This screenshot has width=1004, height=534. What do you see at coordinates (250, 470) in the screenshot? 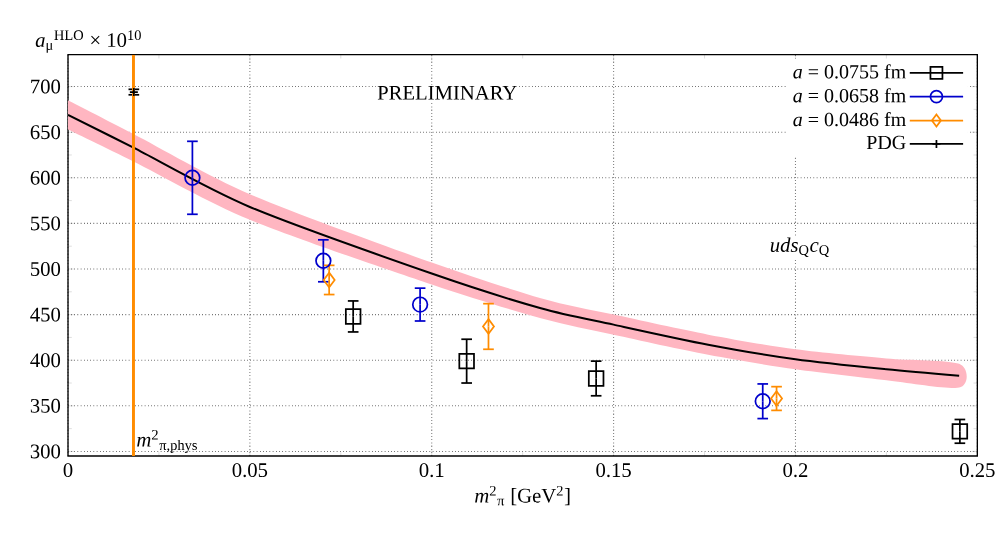
I see `x-tick-label: 0.05` at bounding box center [250, 470].